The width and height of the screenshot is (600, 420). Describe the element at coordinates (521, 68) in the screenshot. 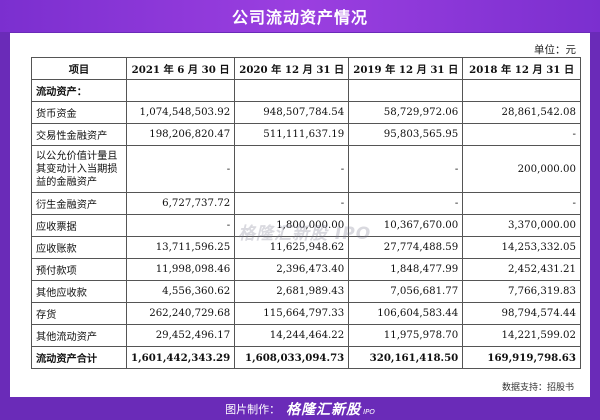

I see `header-2018-12-31: 2018 年 12 月 31 日` at that location.